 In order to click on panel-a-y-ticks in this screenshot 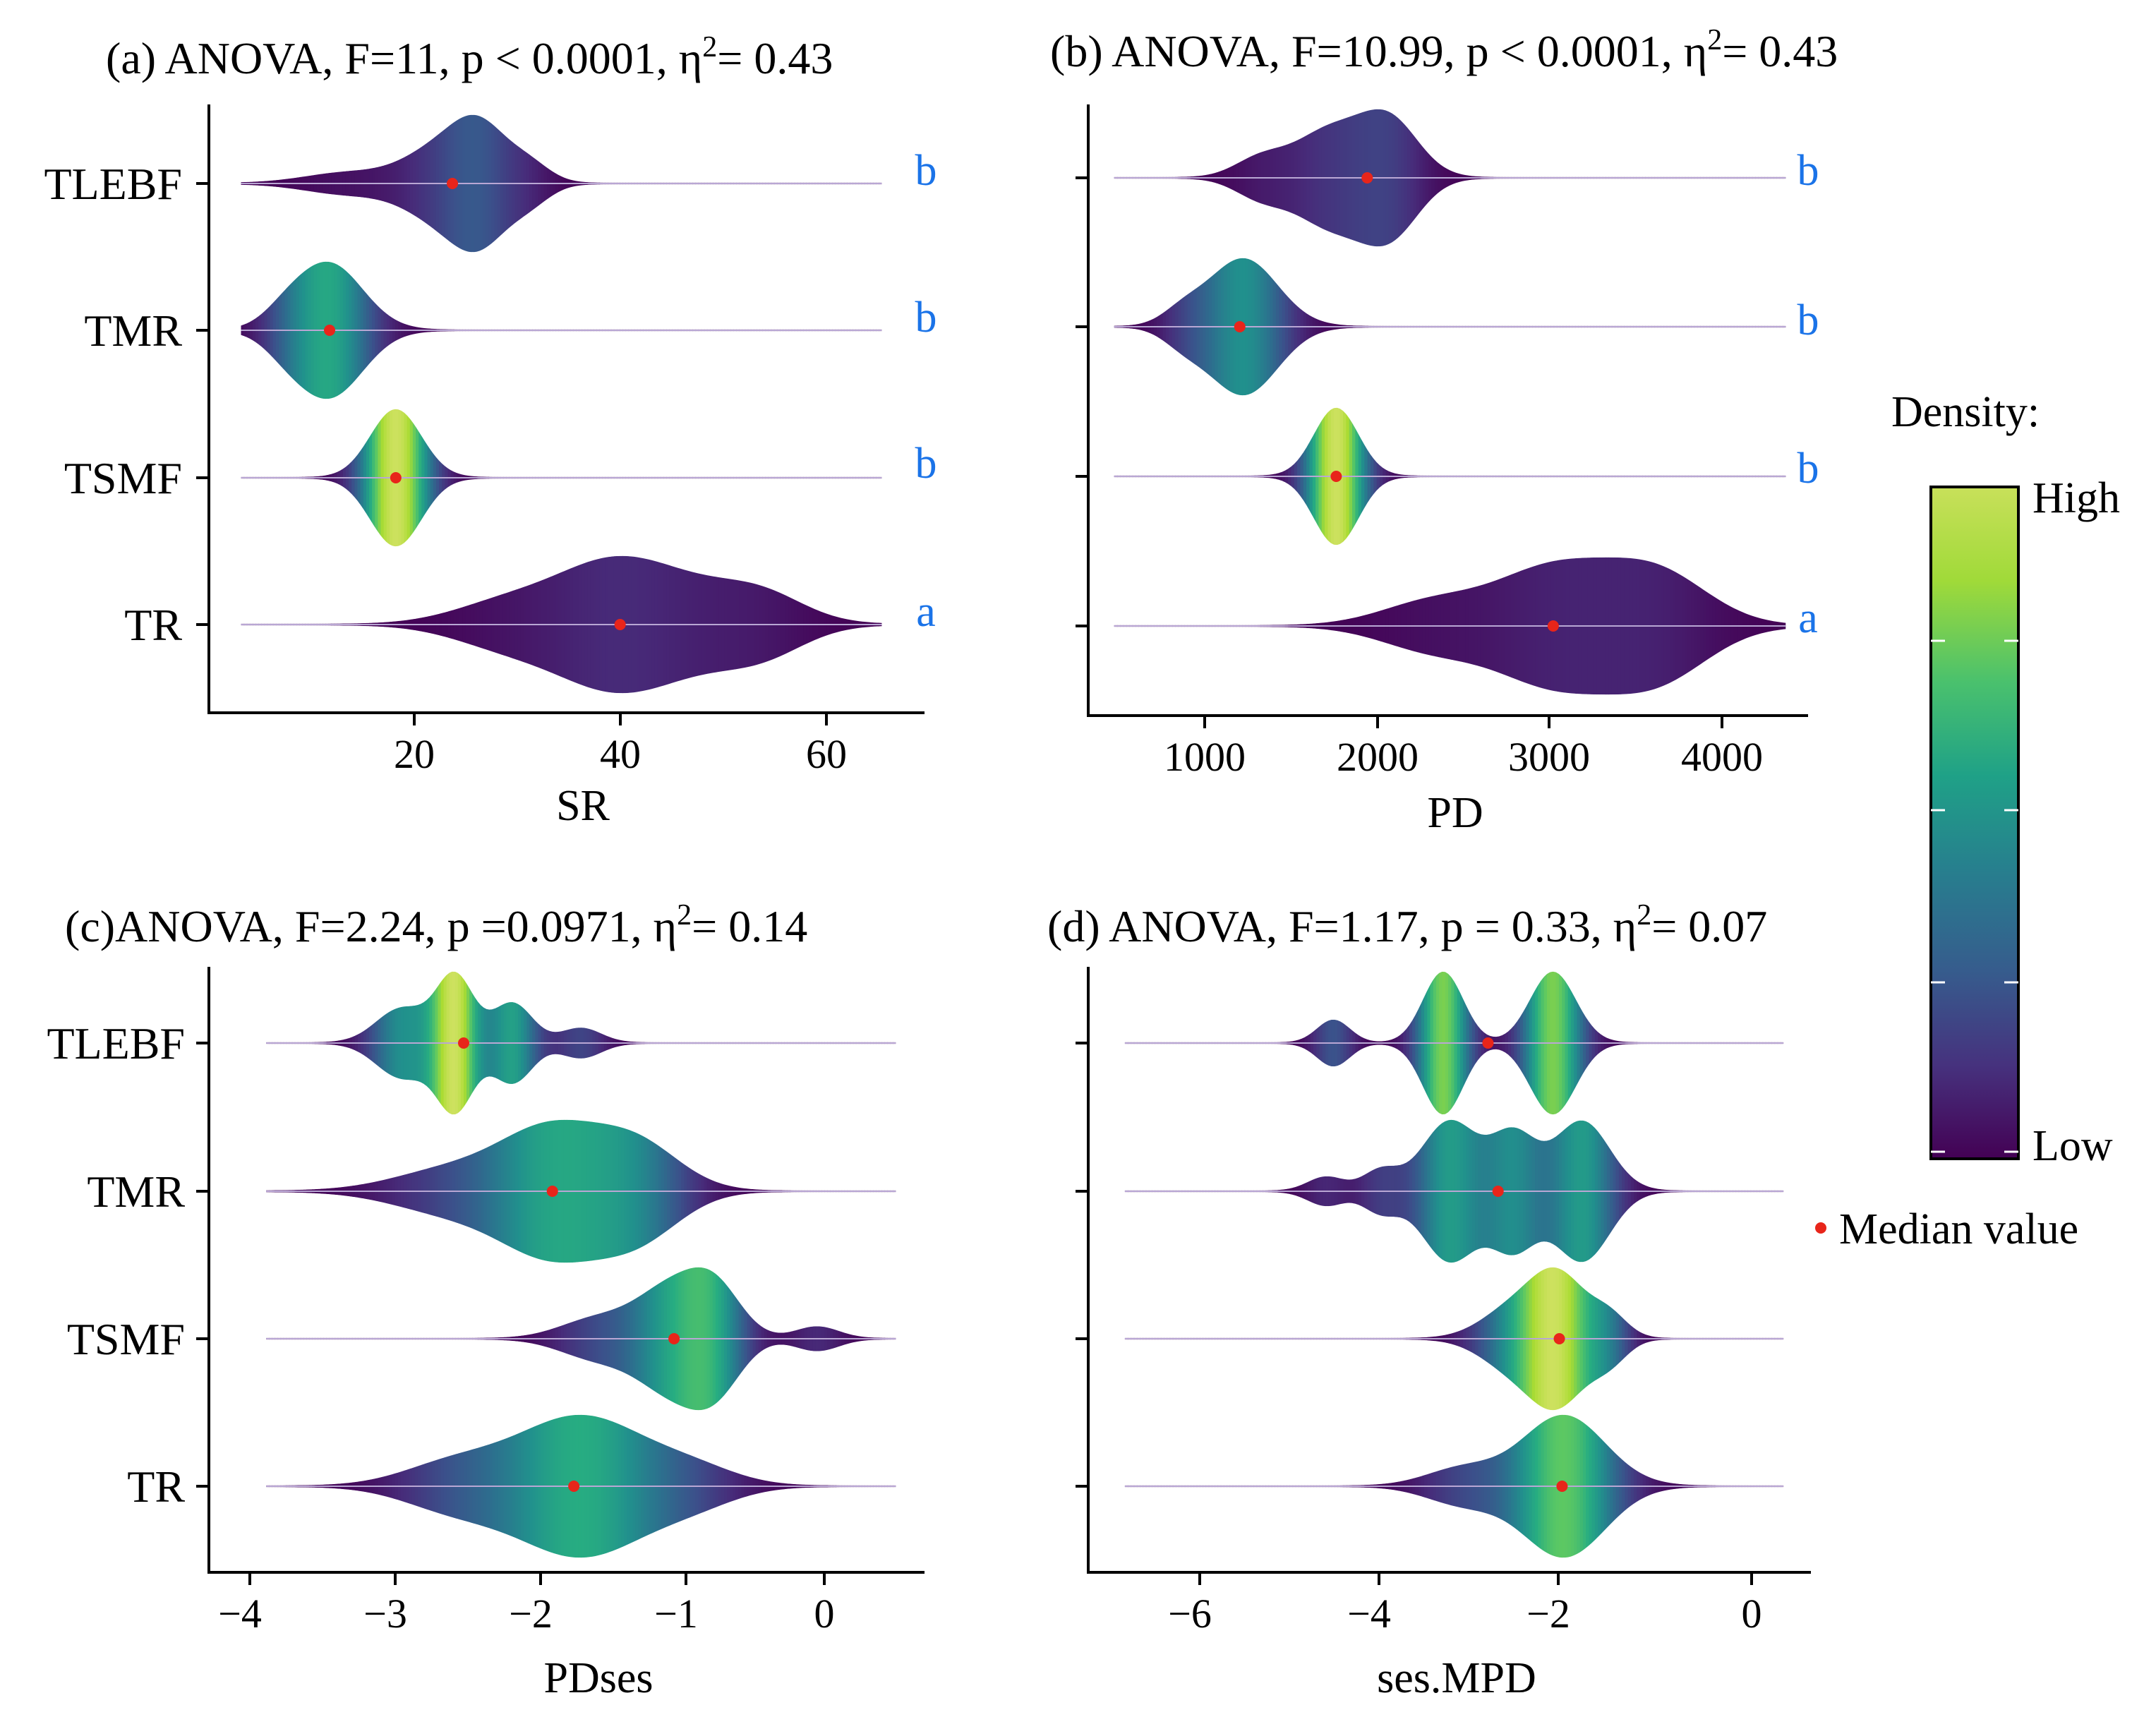, I will do `click(203, 404)`.